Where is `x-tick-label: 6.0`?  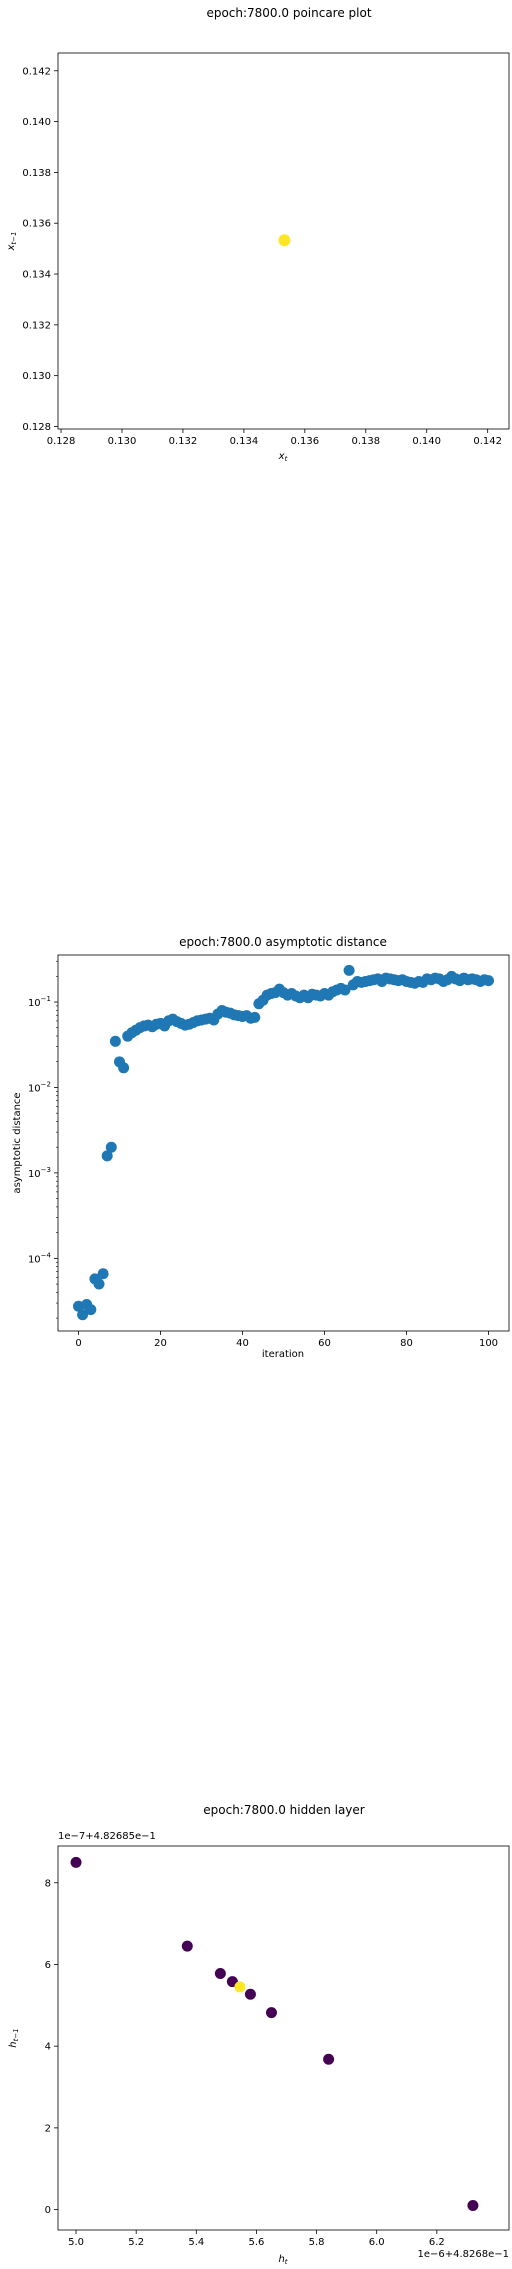 x-tick-label: 6.0 is located at coordinates (377, 2242).